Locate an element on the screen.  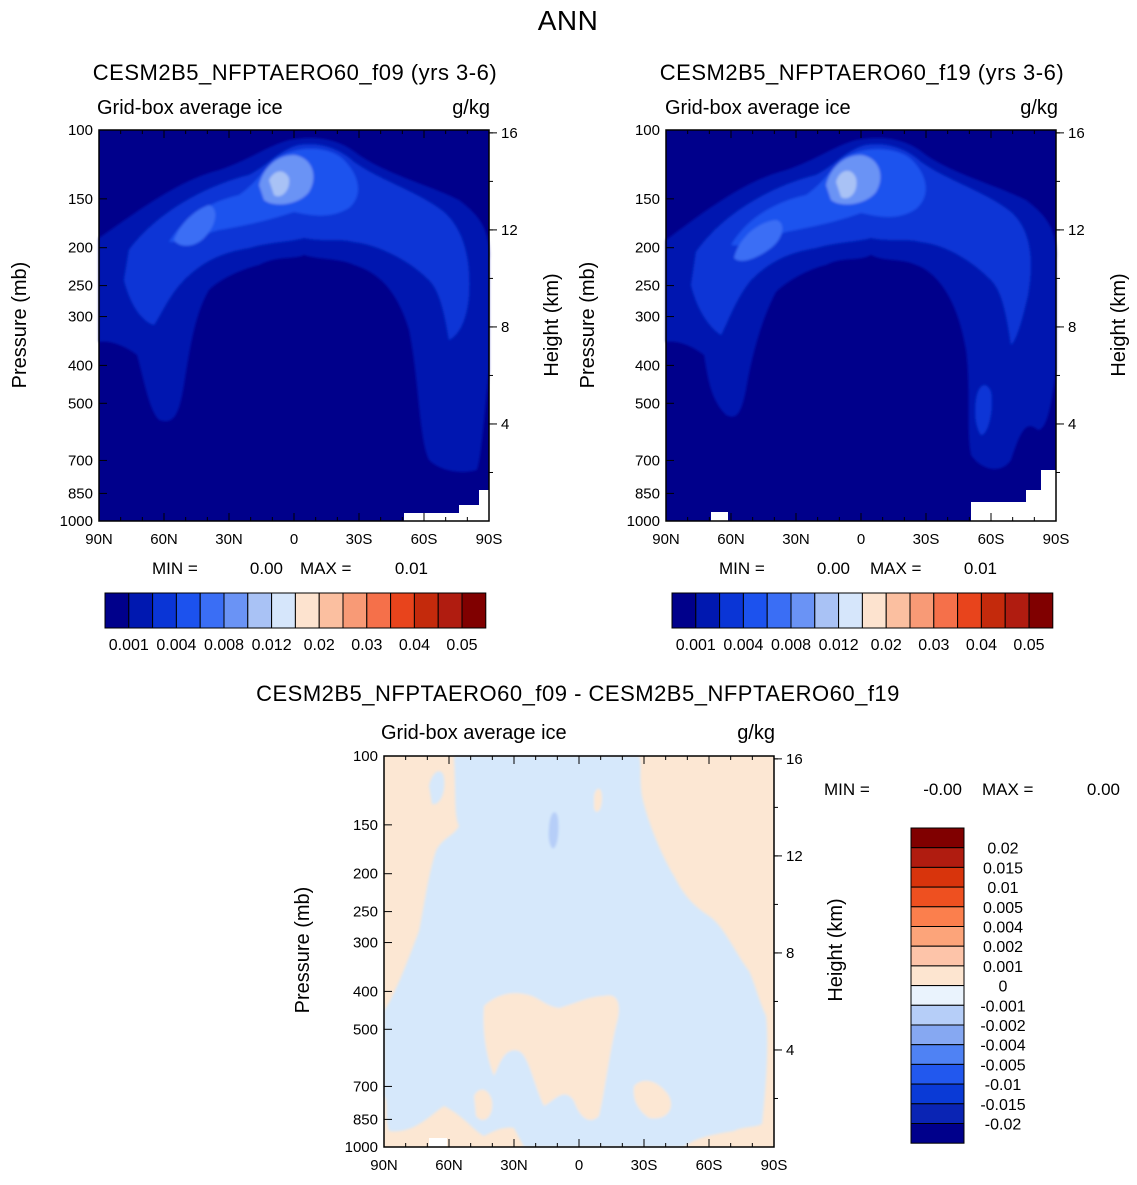
panel-f09-ptick-label: 200 is located at coordinates (80, 248).